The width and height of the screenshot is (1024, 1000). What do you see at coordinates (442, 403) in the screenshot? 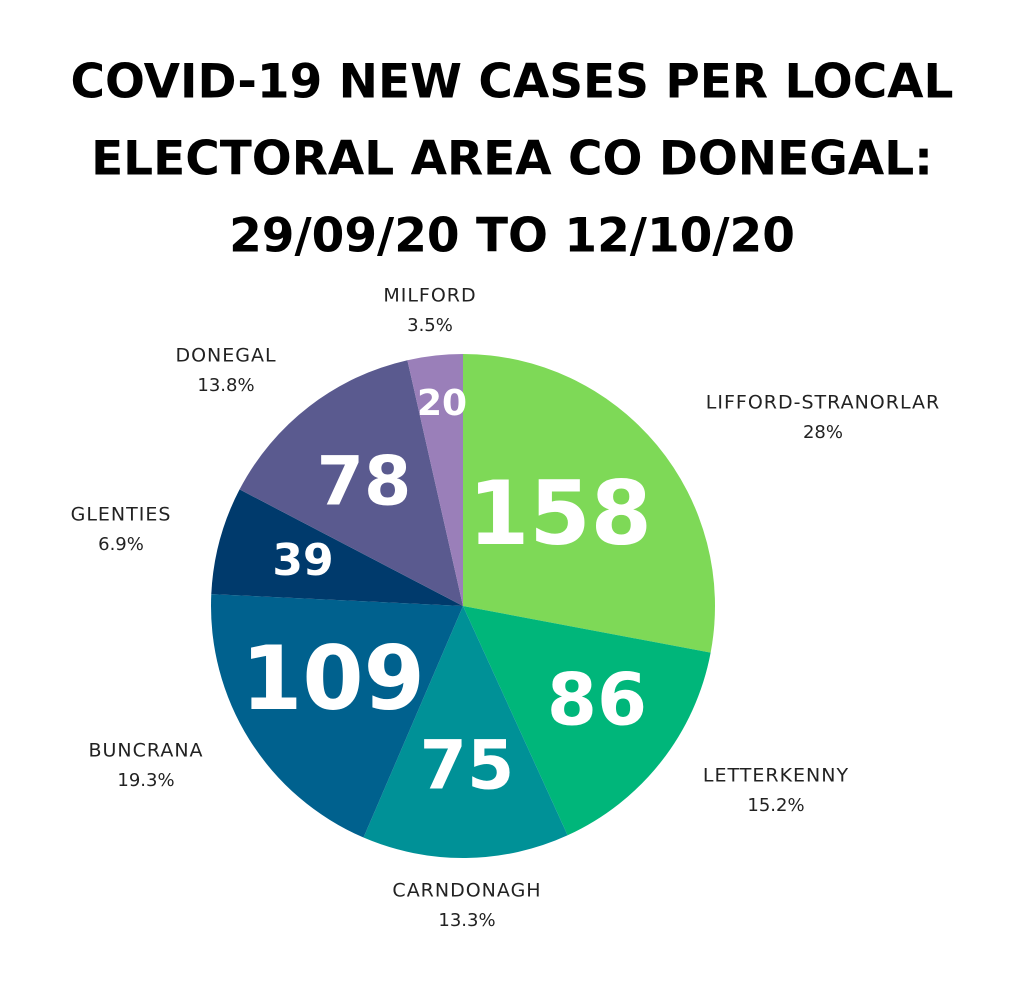
I see `slice-value-label: 20` at bounding box center [442, 403].